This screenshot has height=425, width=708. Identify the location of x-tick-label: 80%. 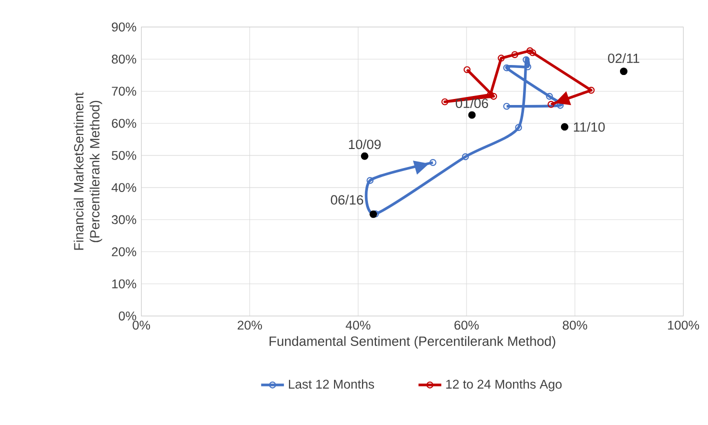
(575, 325).